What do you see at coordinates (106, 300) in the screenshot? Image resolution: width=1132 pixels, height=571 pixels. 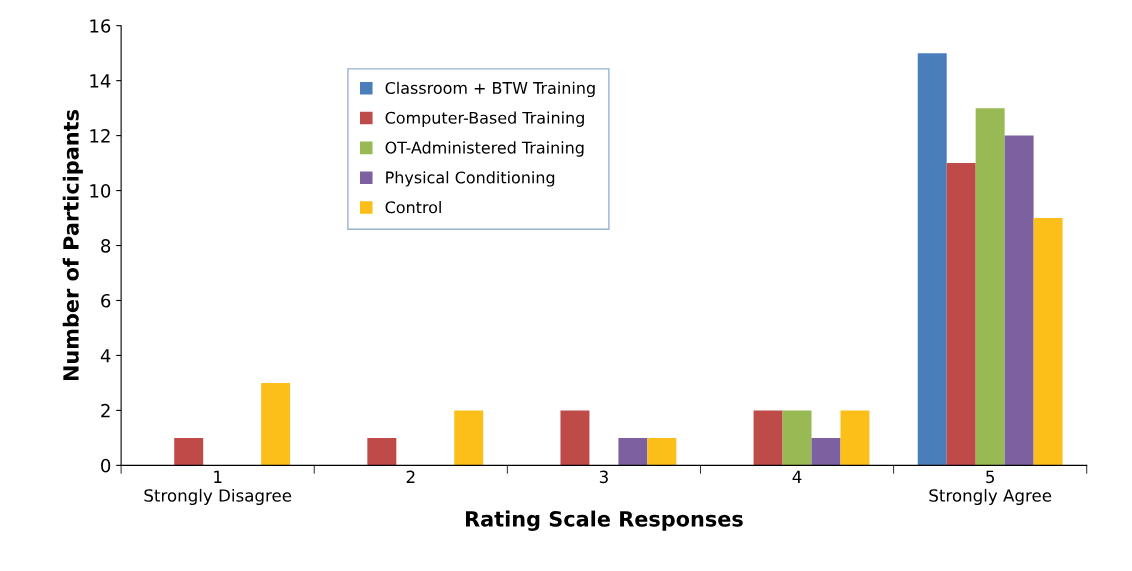 I see `y-tick-label: 6` at bounding box center [106, 300].